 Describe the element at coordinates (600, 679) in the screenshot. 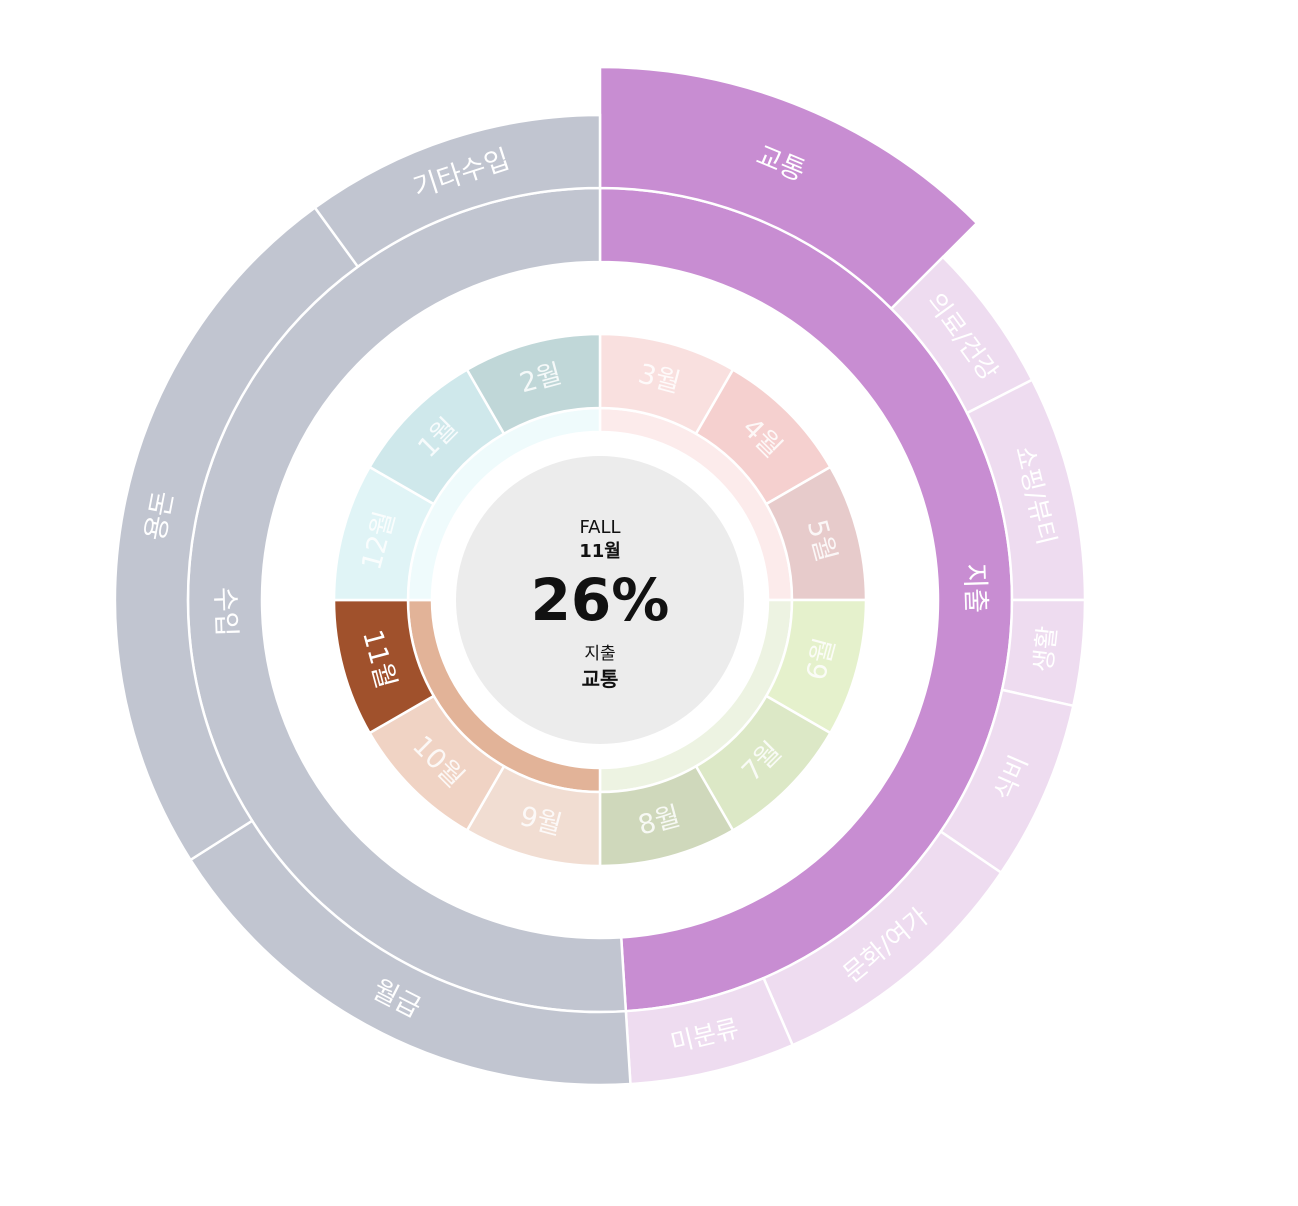

I see `center-subcategory: 교통` at that location.